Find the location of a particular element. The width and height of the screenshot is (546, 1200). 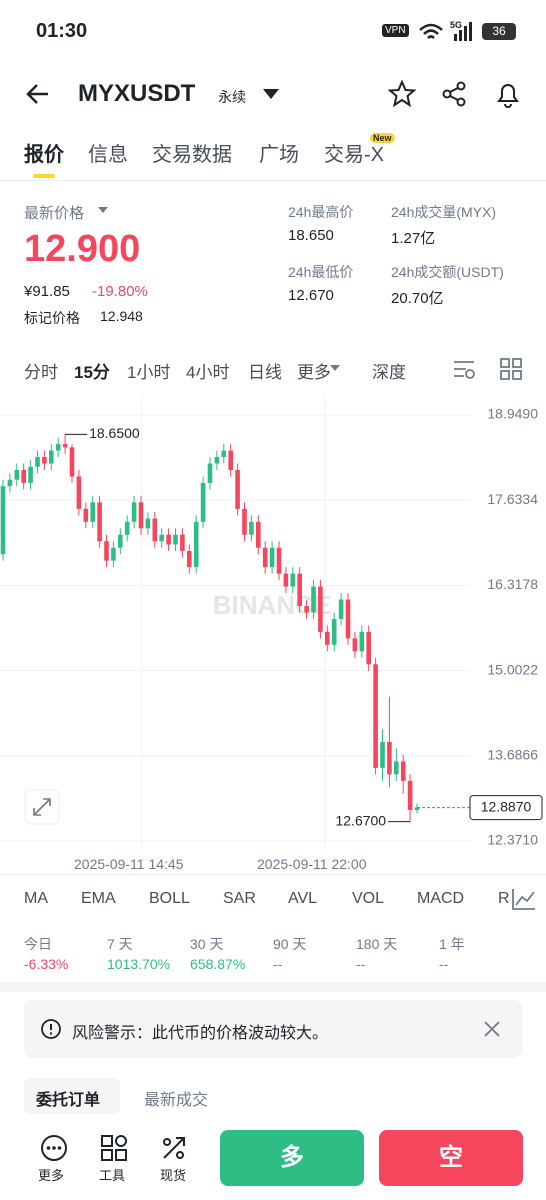

tab: 交易数据 is located at coordinates (192, 155).